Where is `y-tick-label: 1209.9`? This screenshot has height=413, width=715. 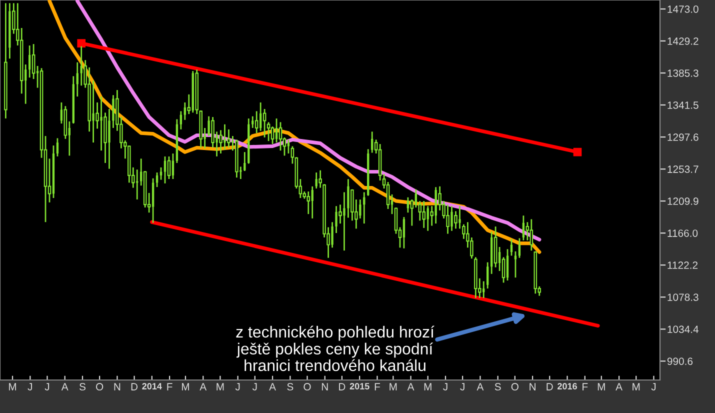 y-tick-label: 1209.9 is located at coordinates (683, 201).